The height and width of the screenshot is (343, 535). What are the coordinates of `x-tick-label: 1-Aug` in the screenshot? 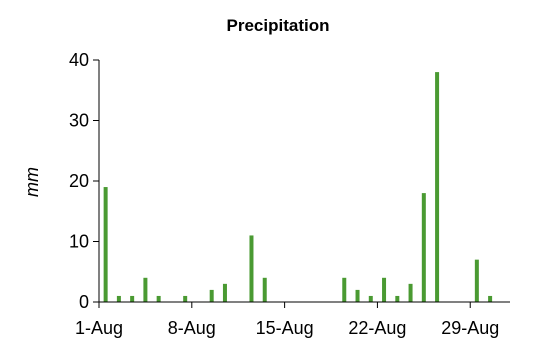 It's located at (99, 328).